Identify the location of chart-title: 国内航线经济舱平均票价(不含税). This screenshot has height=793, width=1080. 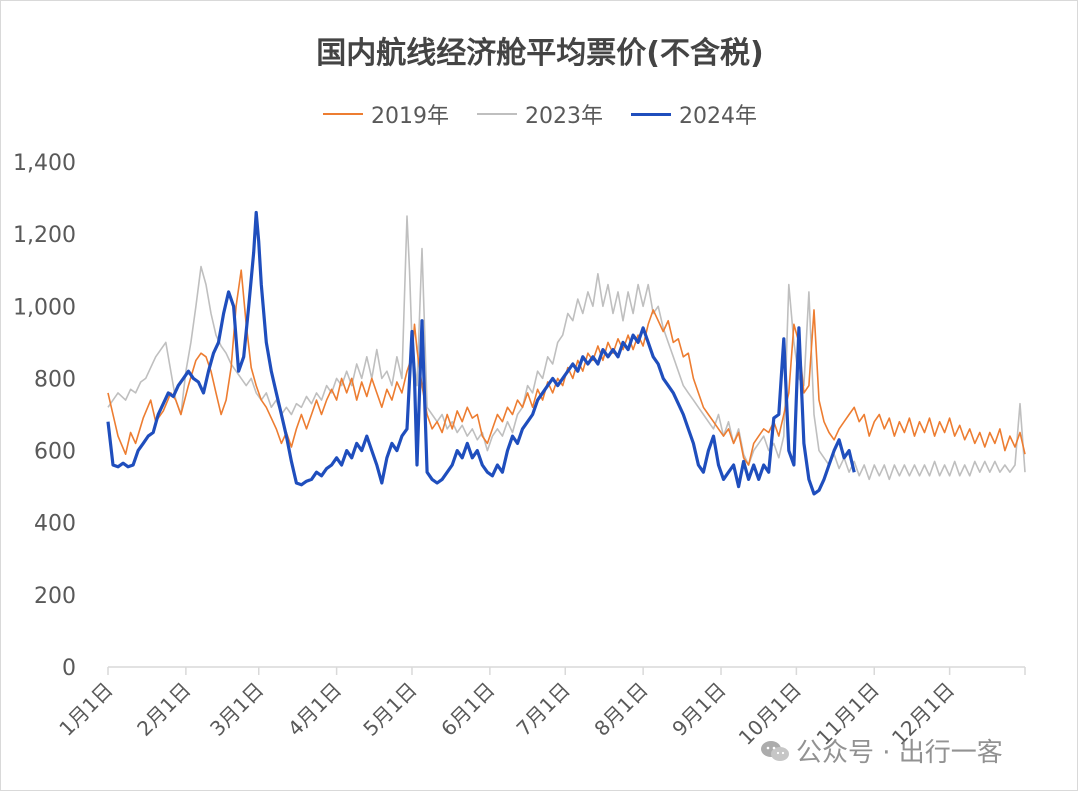
(540, 53).